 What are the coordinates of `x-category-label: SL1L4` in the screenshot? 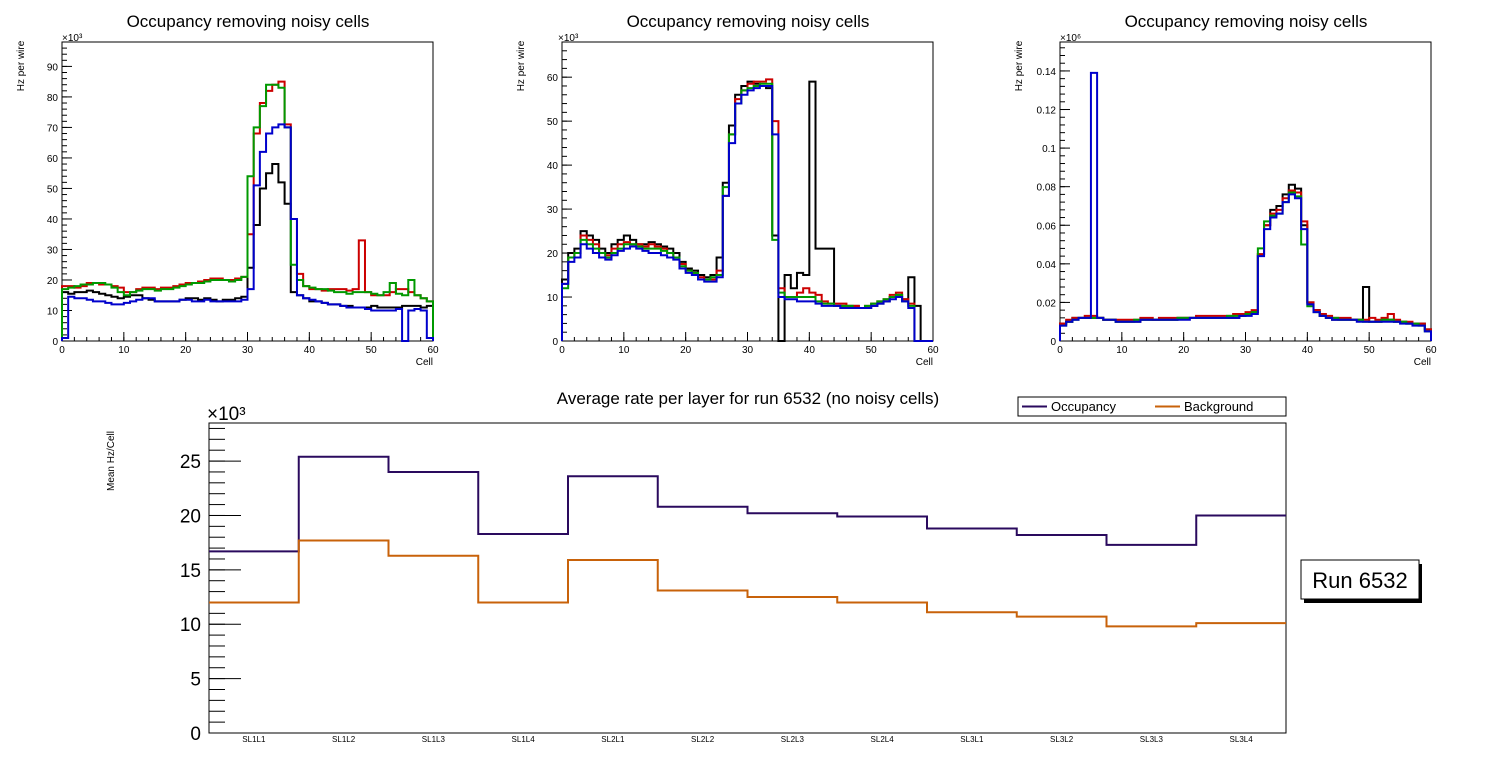 It's located at (524, 739).